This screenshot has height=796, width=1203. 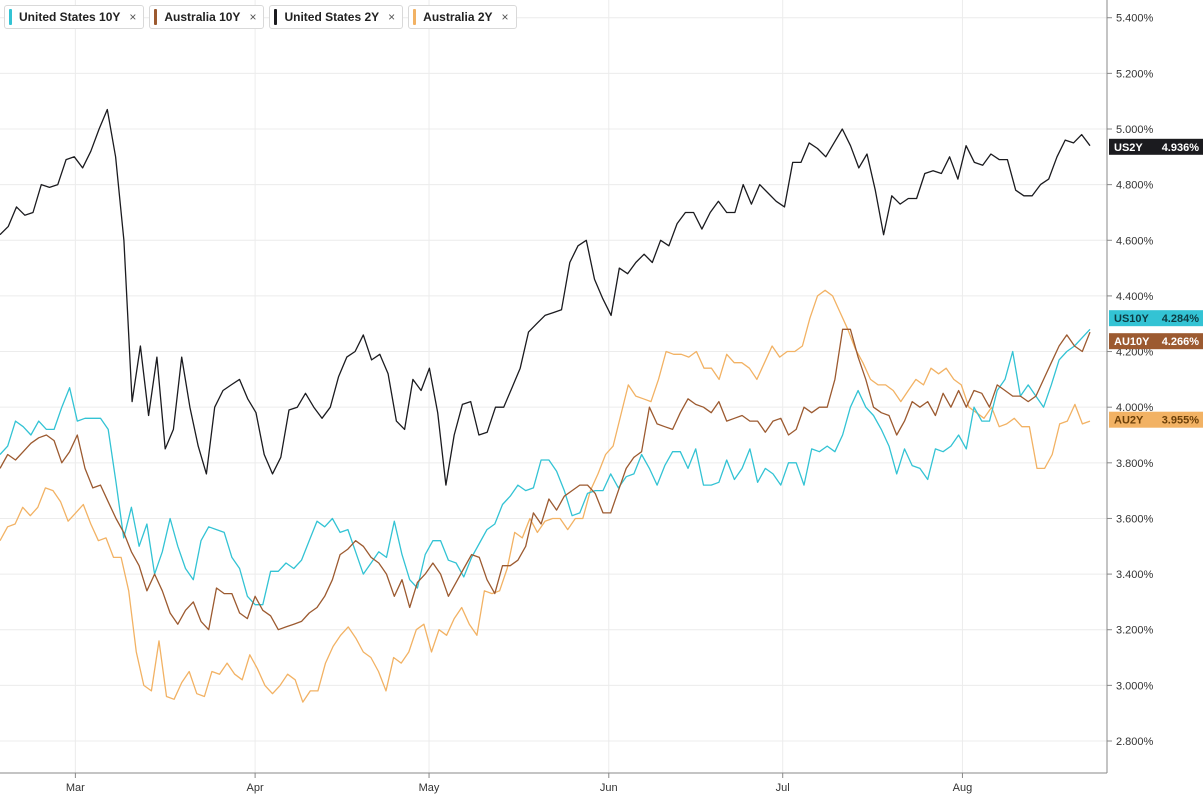 What do you see at coordinates (1181, 148) in the screenshot?
I see `tag-value: 4.936%` at bounding box center [1181, 148].